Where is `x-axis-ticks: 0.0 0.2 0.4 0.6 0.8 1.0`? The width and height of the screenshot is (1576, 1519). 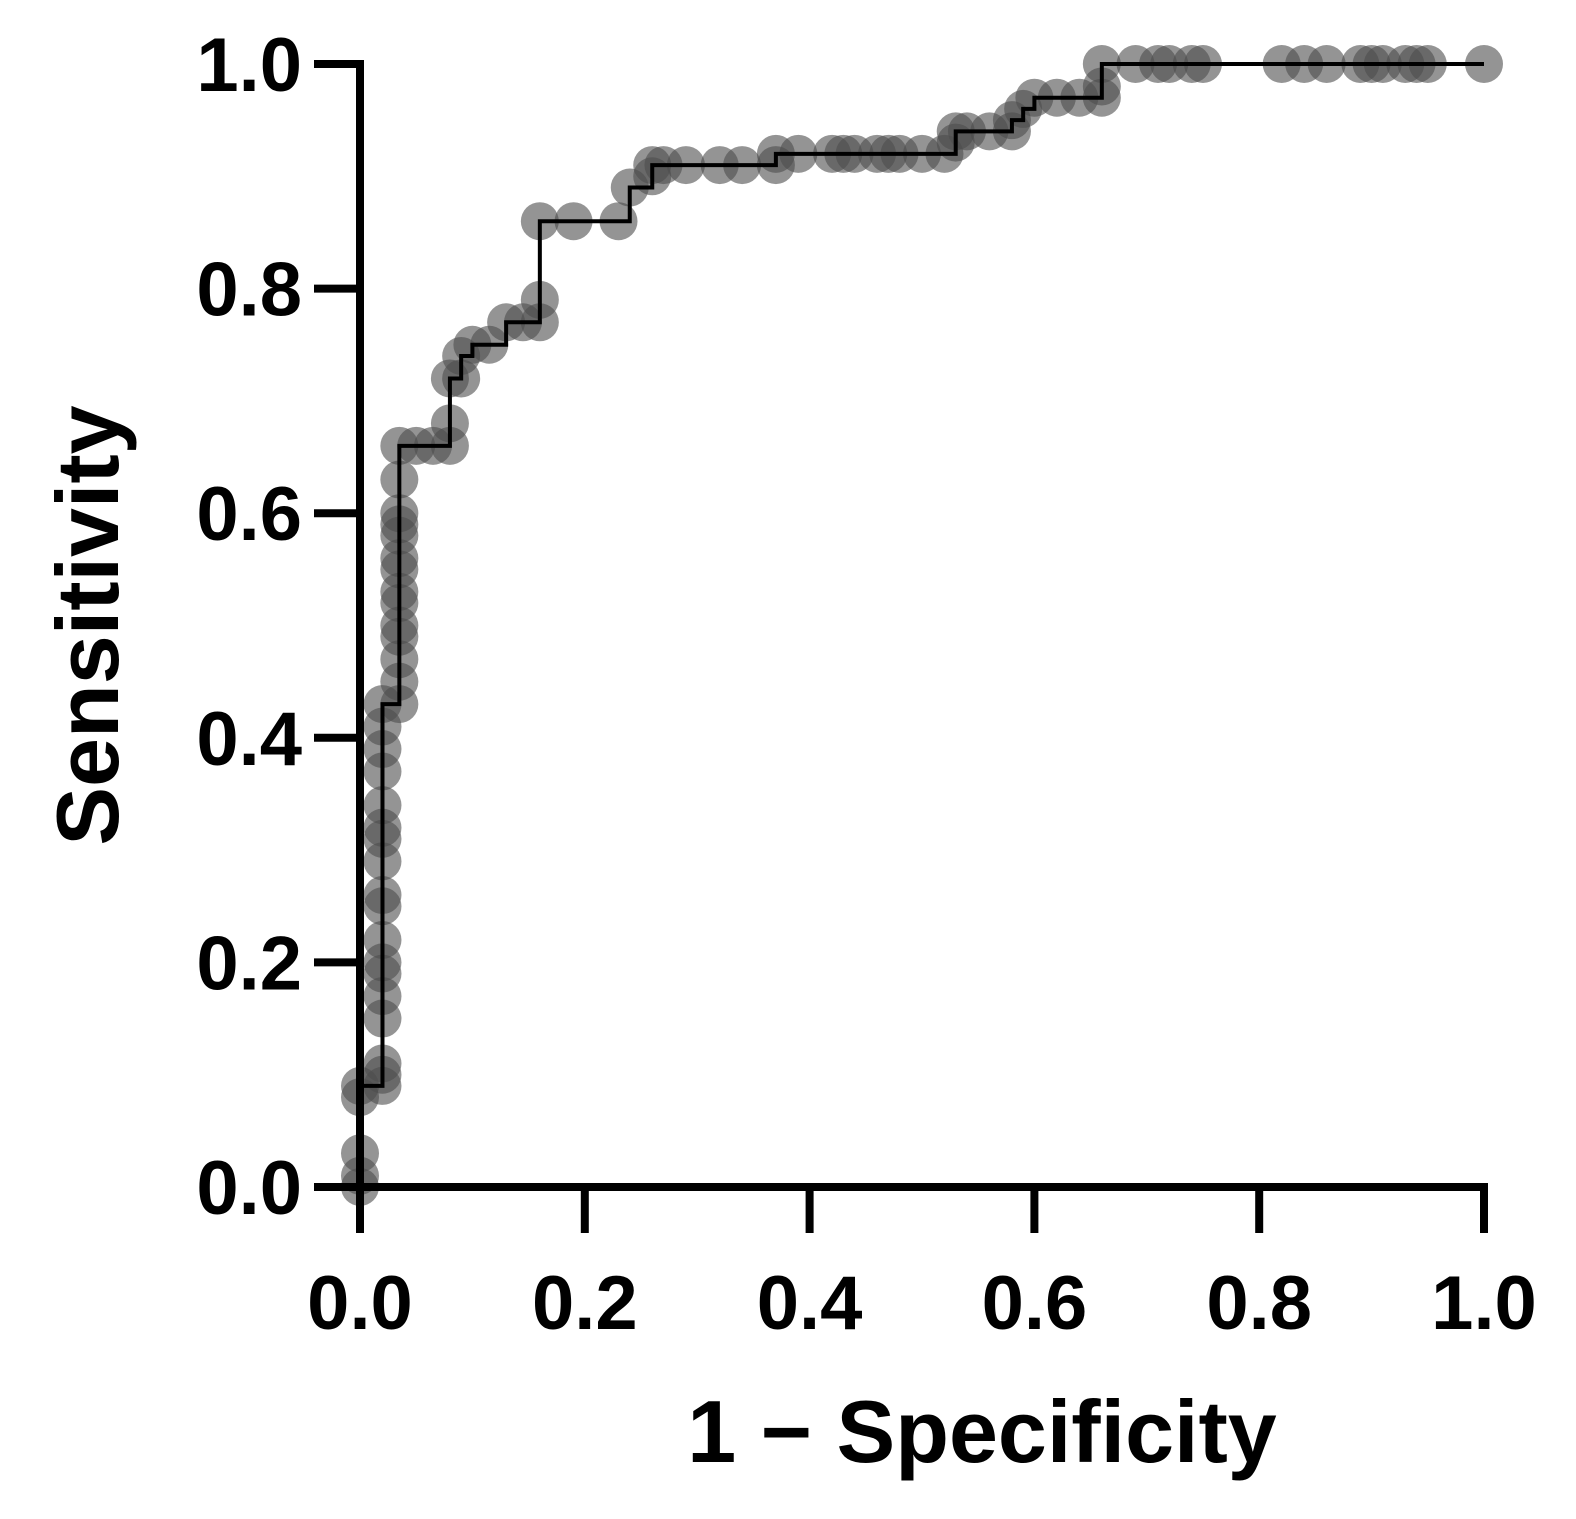
x-axis-ticks: 0.0 0.2 0.4 0.6 0.8 1.0 is located at coordinates (922, 1266).